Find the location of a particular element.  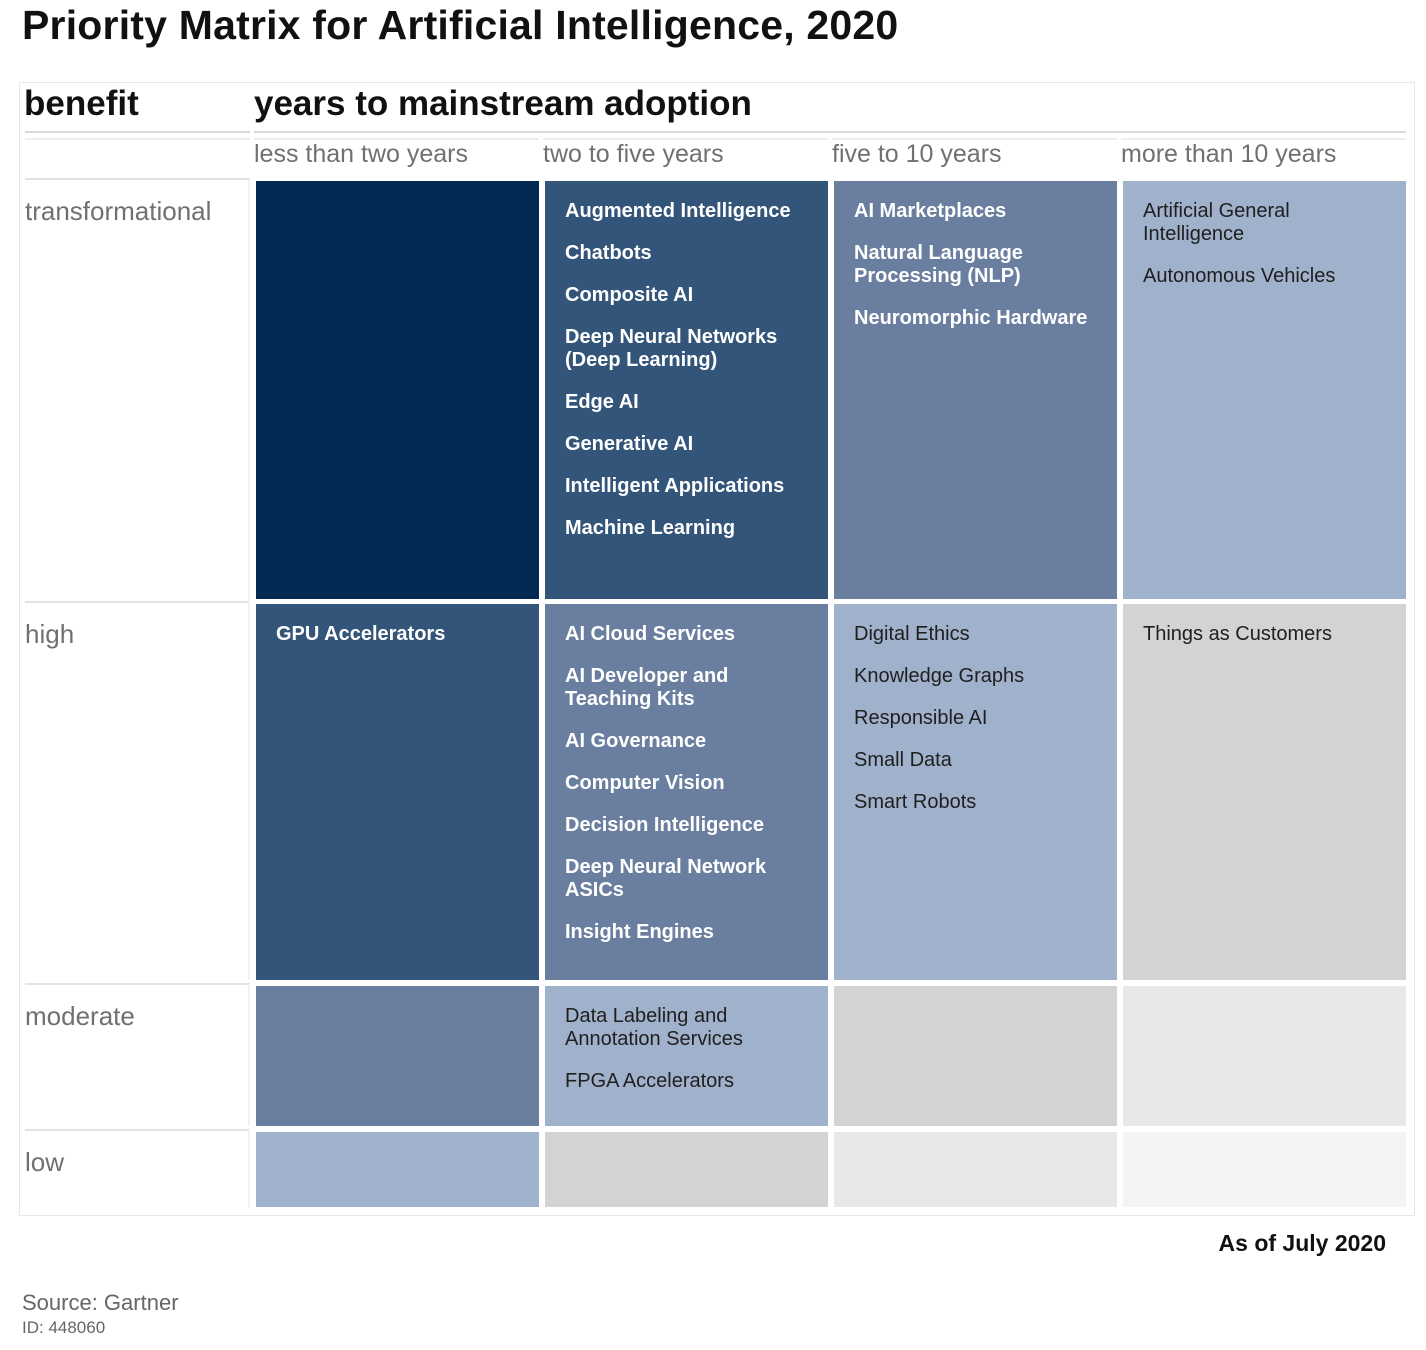

row-axis-label: benefit is located at coordinates (81, 103).